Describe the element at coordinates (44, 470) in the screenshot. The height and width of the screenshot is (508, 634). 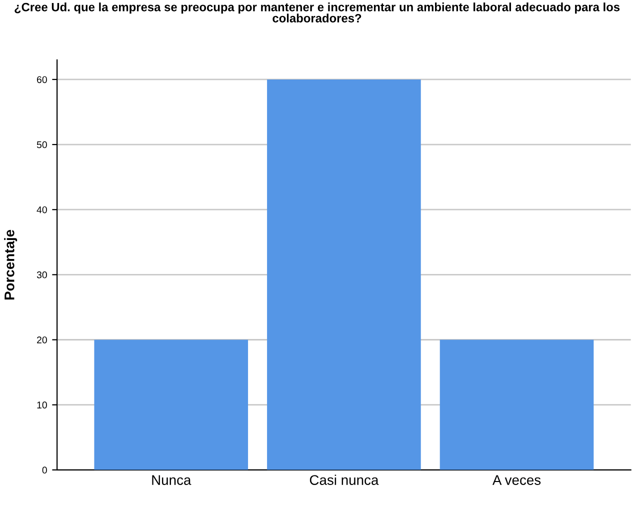
I see `y-tick-label: 0` at that location.